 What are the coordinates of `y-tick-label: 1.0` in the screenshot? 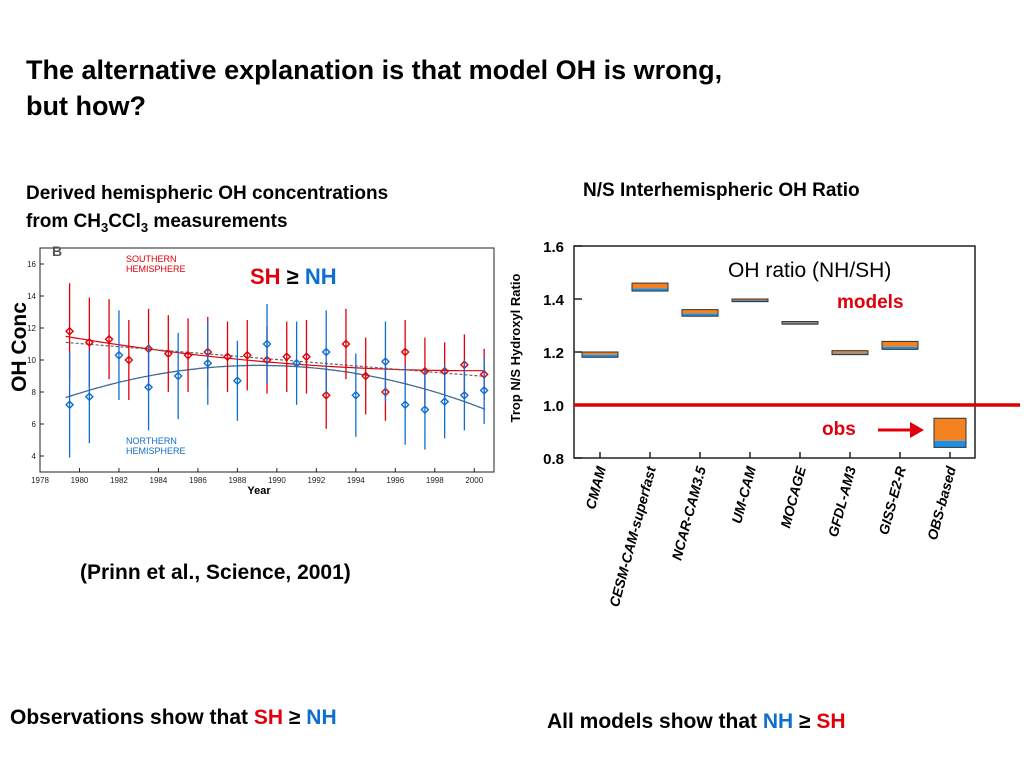 It's located at (553, 406).